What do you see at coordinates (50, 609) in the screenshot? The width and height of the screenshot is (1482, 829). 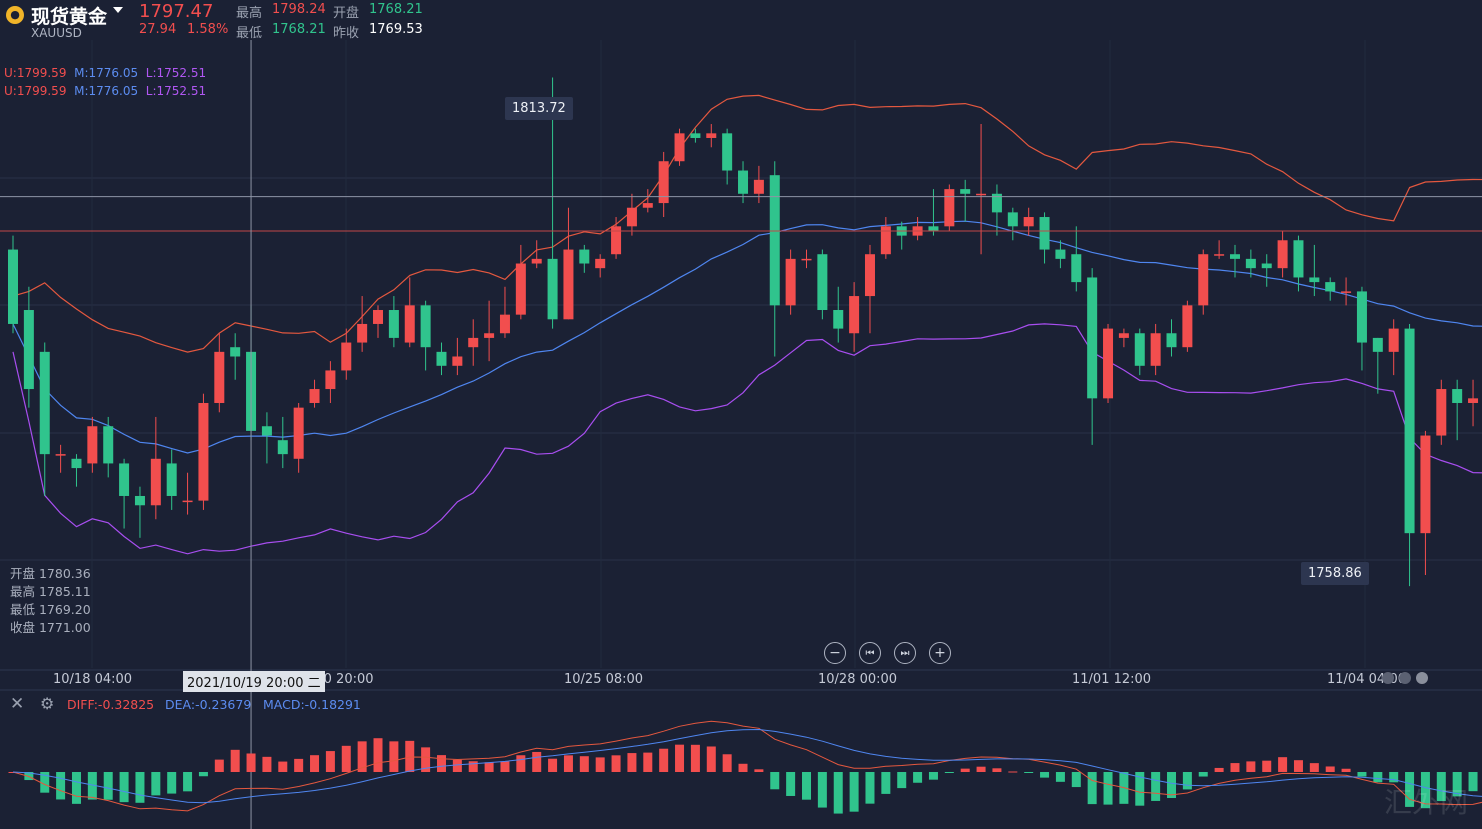 I see `ohlc-low: 最低 1769.20` at bounding box center [50, 609].